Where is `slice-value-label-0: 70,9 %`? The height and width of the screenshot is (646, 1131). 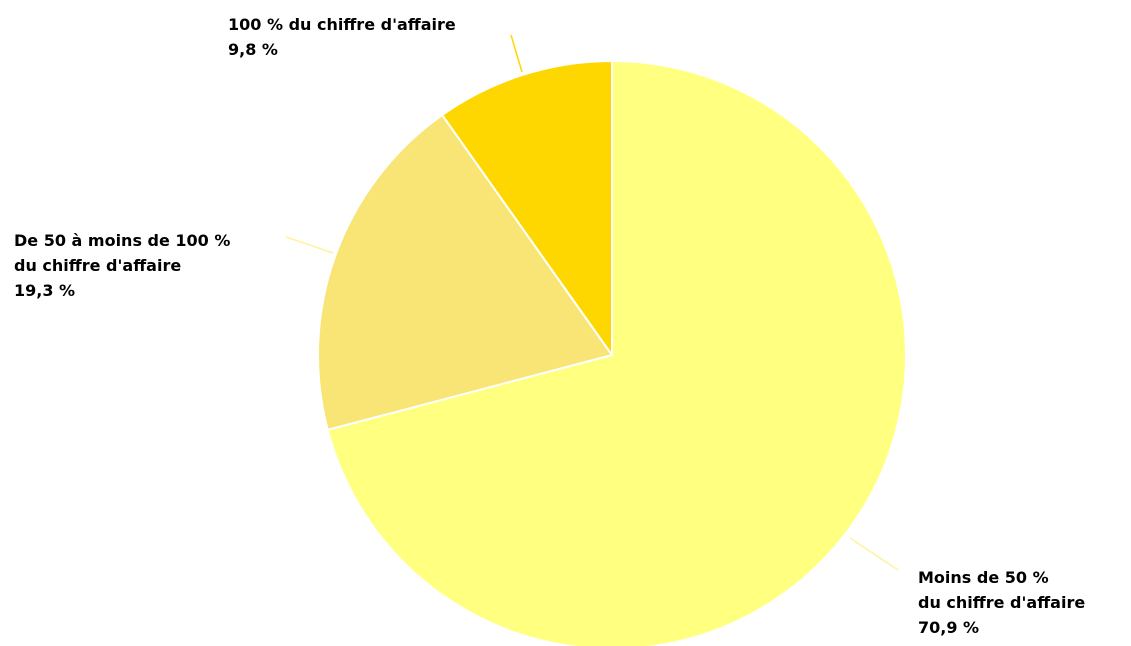 slice-value-label-0: 70,9 % is located at coordinates (948, 627).